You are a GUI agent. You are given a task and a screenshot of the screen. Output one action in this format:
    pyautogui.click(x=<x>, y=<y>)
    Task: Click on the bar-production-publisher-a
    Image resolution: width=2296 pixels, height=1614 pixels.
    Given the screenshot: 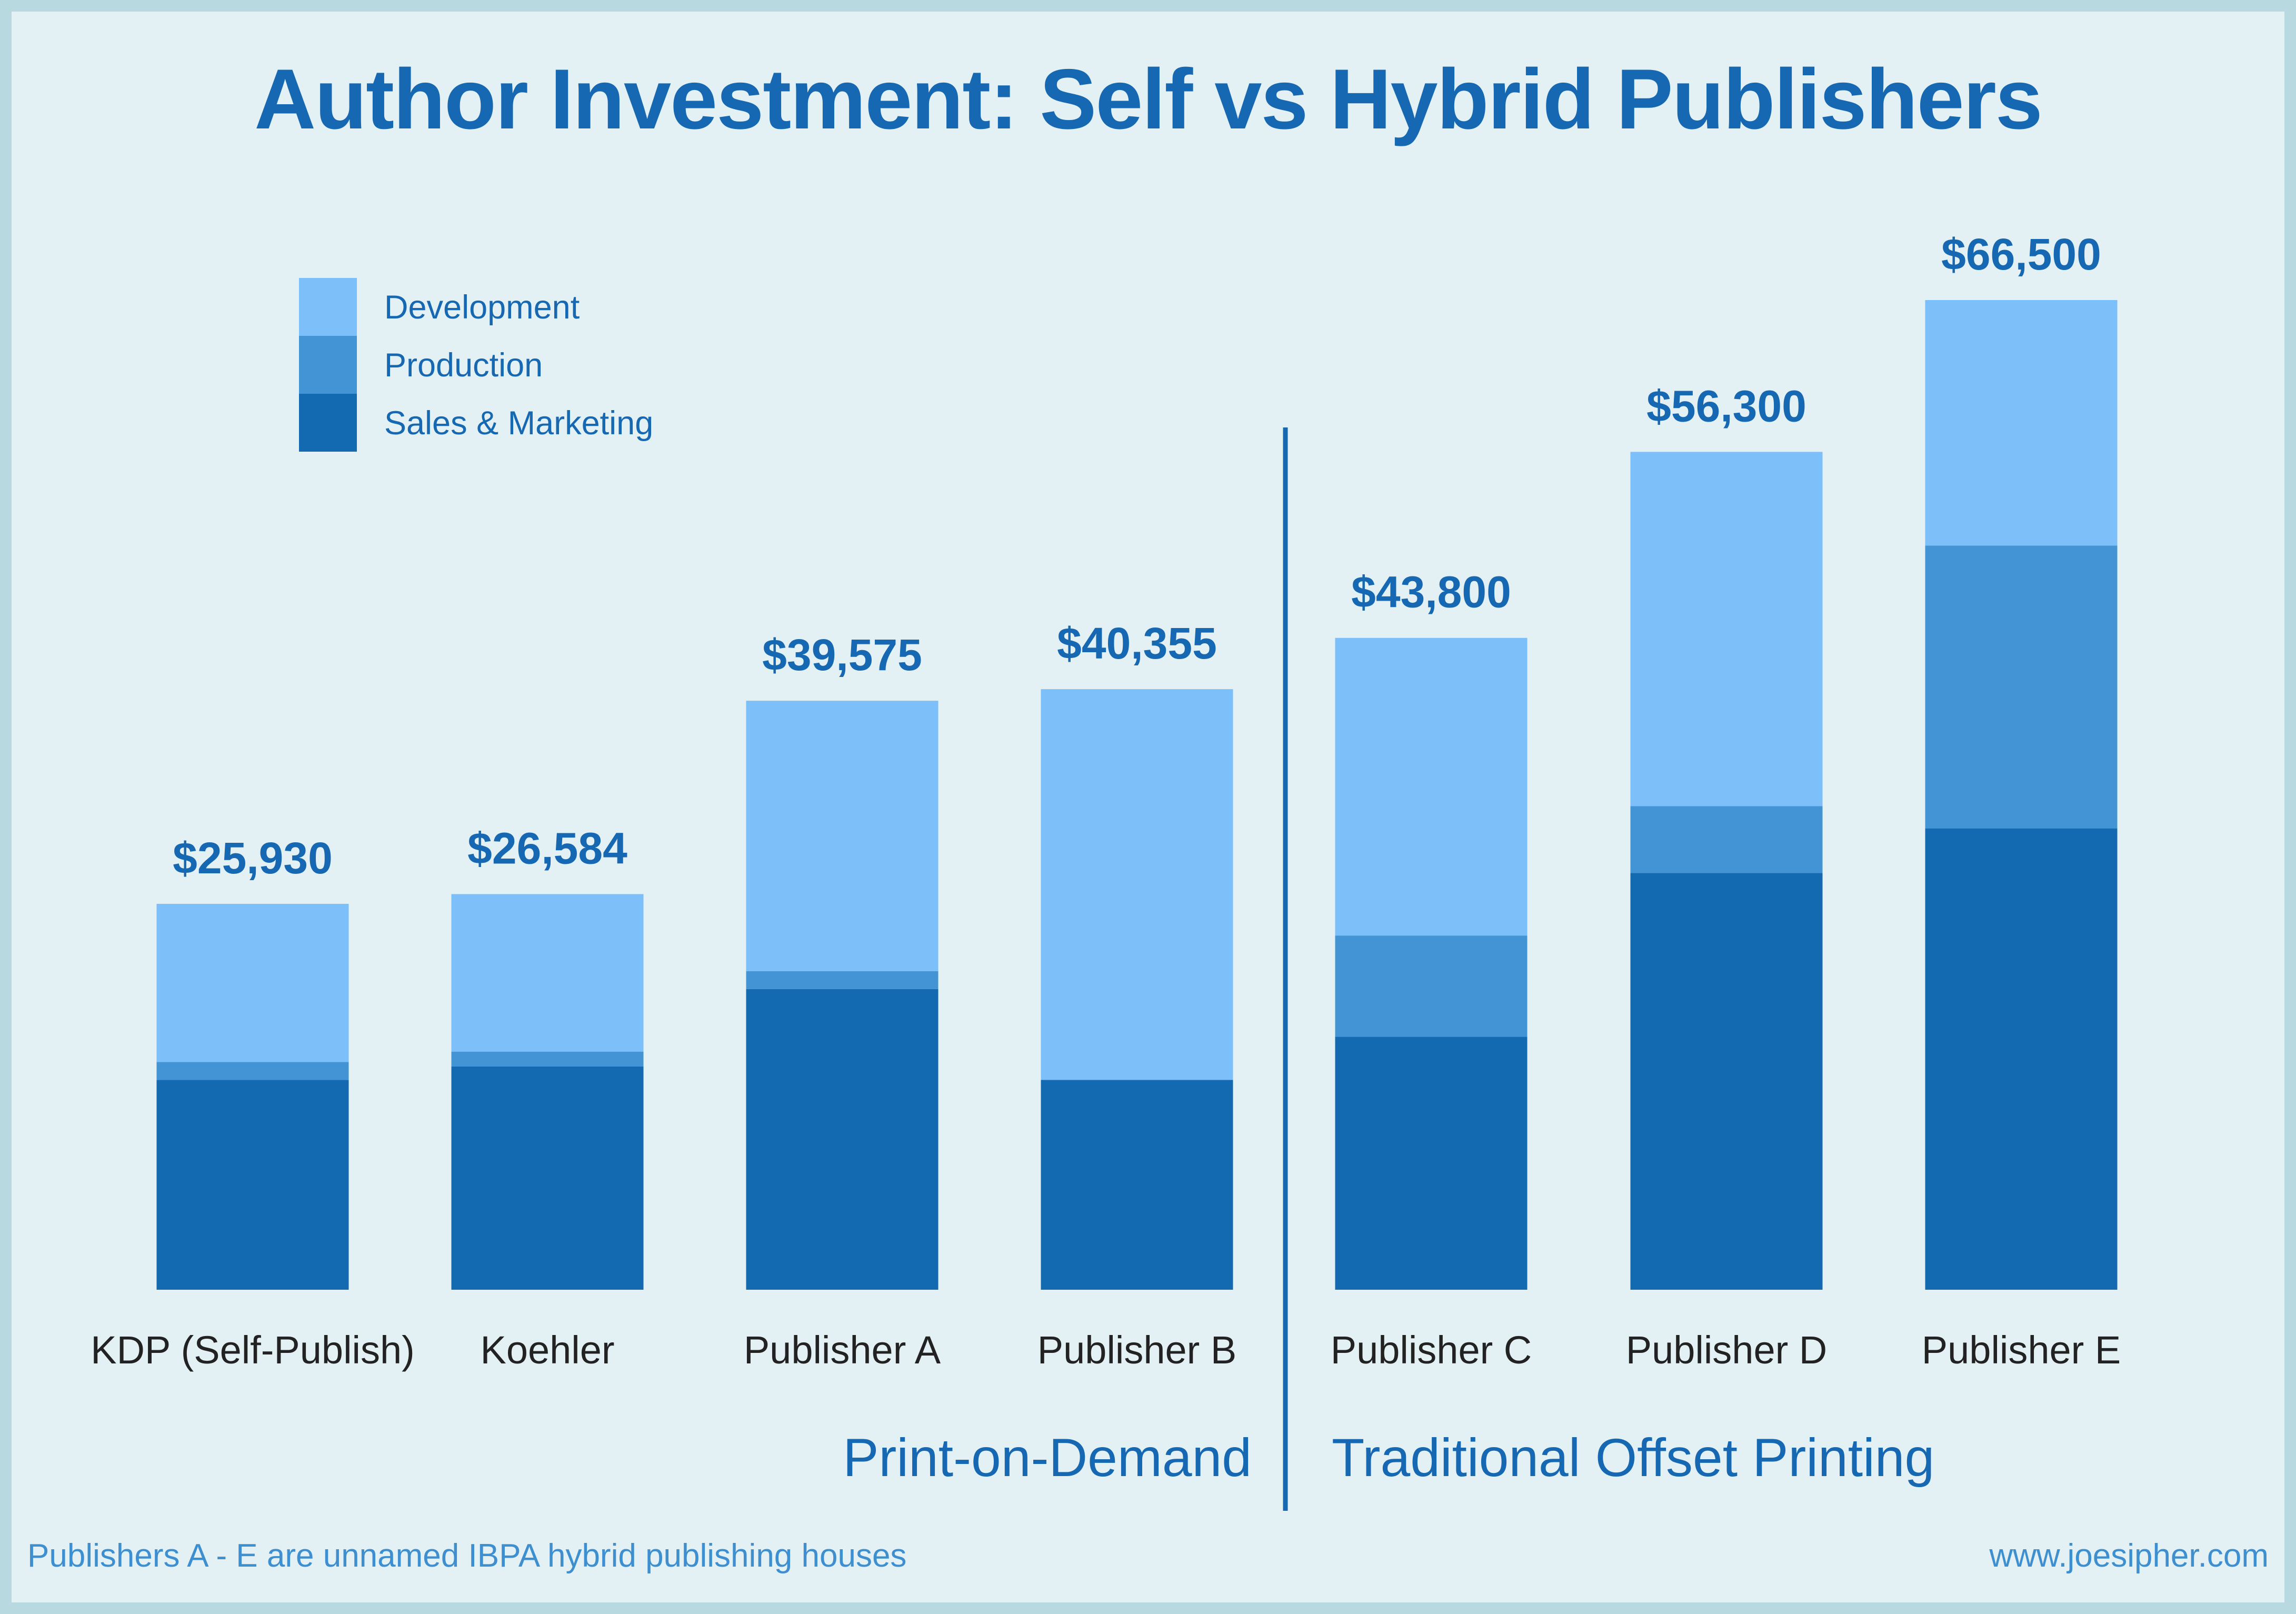 What is the action you would take?
    pyautogui.click(x=842, y=980)
    